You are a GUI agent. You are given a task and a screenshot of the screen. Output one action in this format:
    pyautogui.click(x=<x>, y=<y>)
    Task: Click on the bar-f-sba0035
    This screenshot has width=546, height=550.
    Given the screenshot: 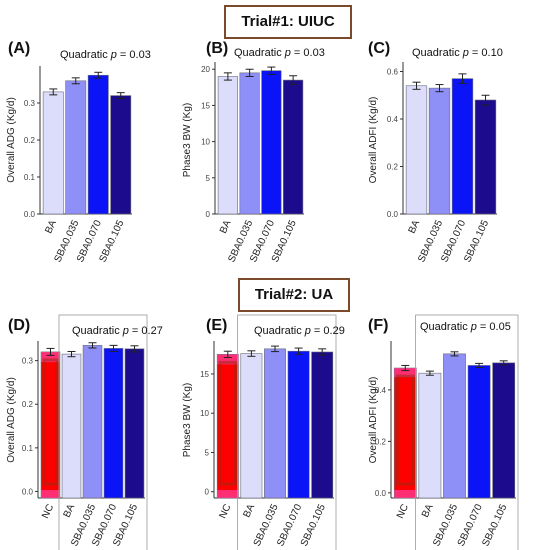 What is the action you would take?
    pyautogui.click(x=454, y=426)
    